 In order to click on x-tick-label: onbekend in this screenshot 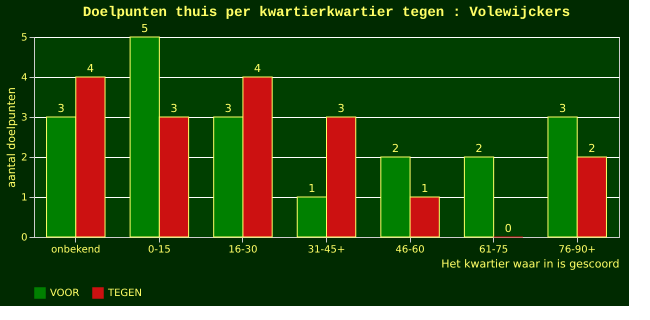, I will do `click(75, 250)`.